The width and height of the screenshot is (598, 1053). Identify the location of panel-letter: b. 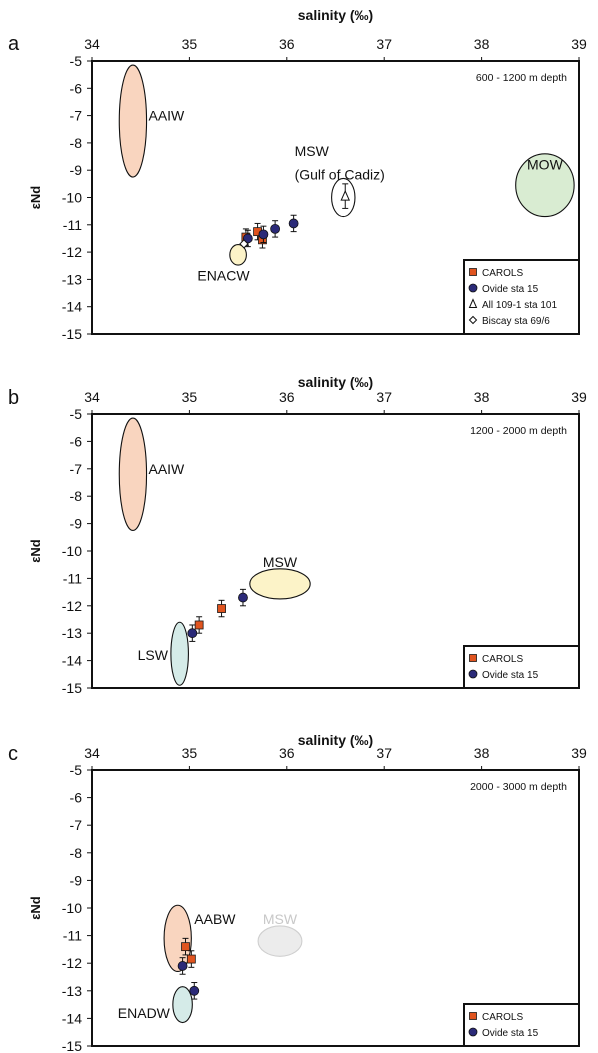
(13, 398).